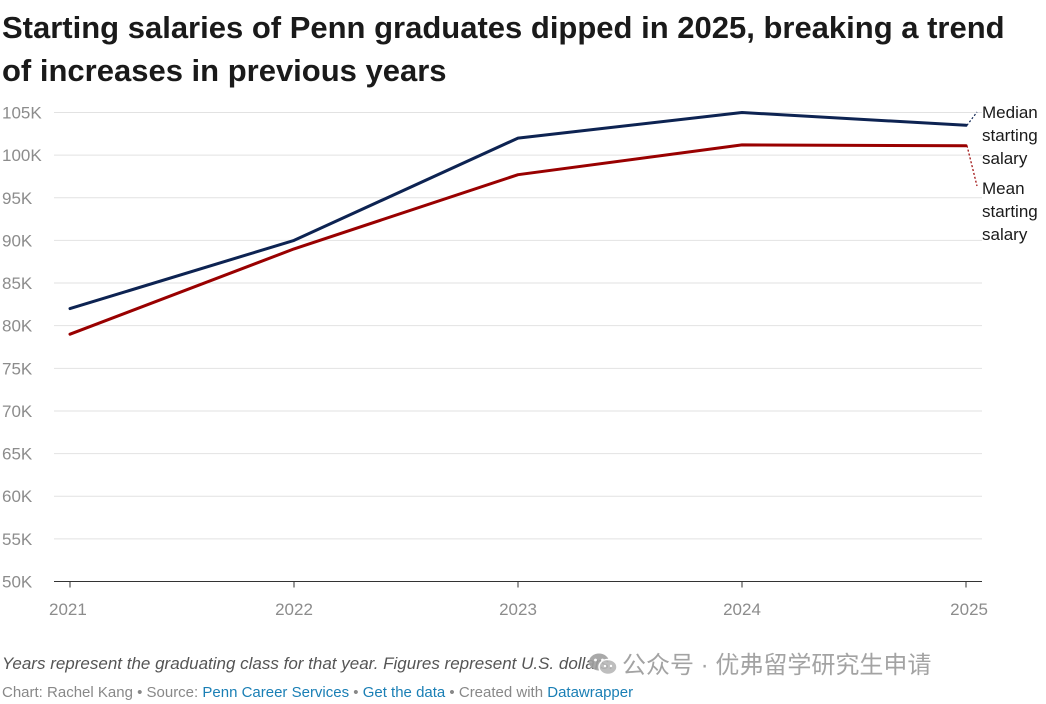  I want to click on y-tick-label: 75K, so click(17, 368).